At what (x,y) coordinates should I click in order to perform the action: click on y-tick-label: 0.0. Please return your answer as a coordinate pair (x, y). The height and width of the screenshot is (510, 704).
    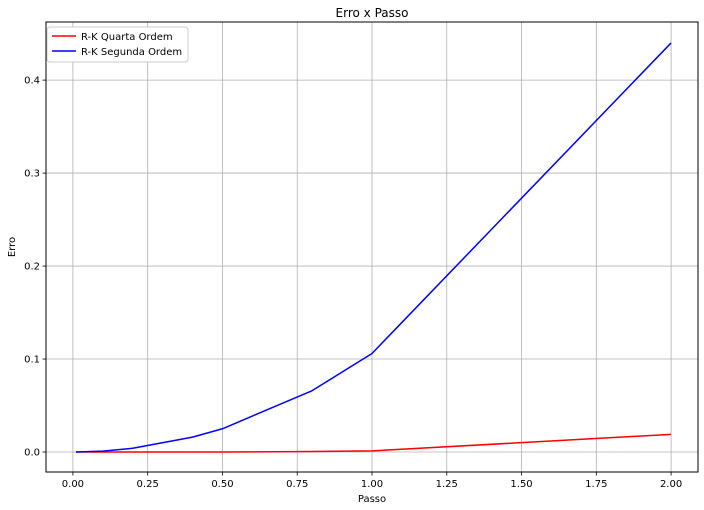
    Looking at the image, I should click on (32, 453).